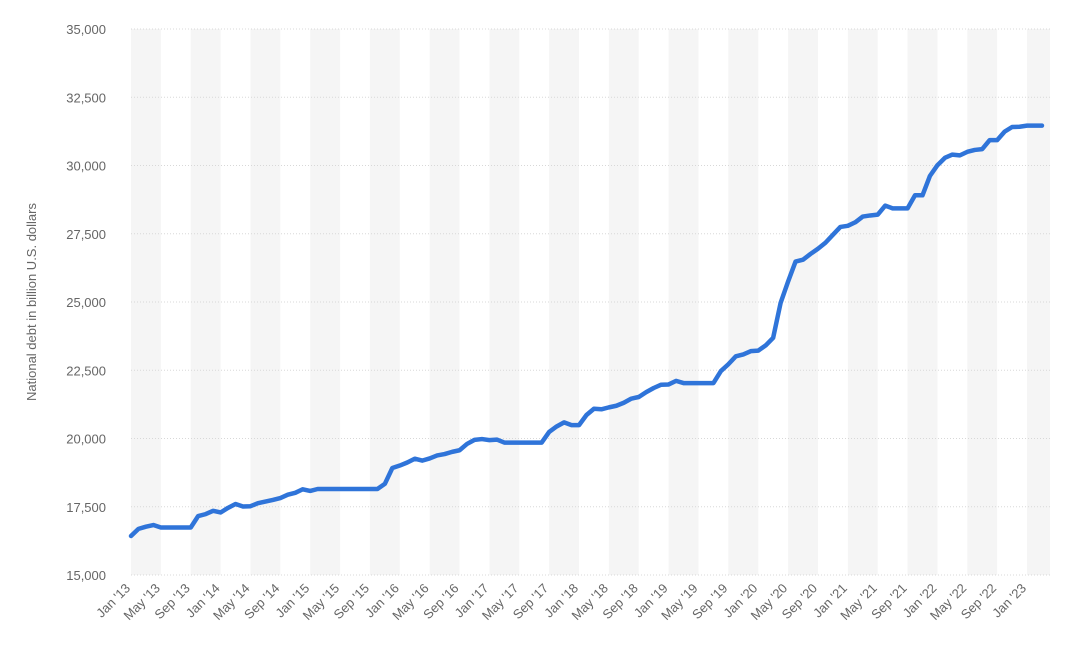 This screenshot has width=1070, height=671. I want to click on y-tick-label: 22,500, so click(86, 370).